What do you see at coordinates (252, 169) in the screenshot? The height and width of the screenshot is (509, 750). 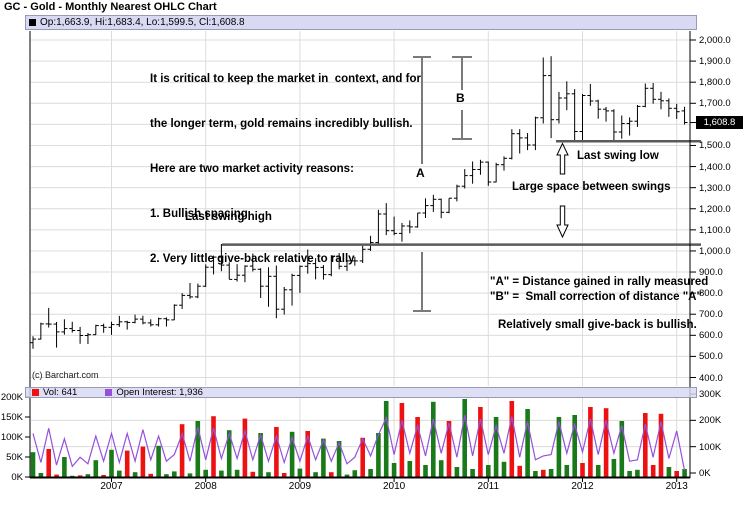 I see `context-line: Here are two market activity reasons:` at bounding box center [252, 169].